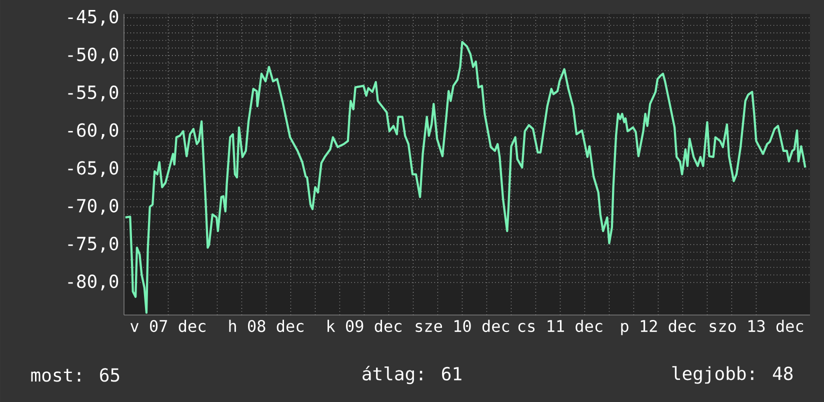 The image size is (824, 402). I want to click on y-tick-label: -80,0, so click(93, 282).